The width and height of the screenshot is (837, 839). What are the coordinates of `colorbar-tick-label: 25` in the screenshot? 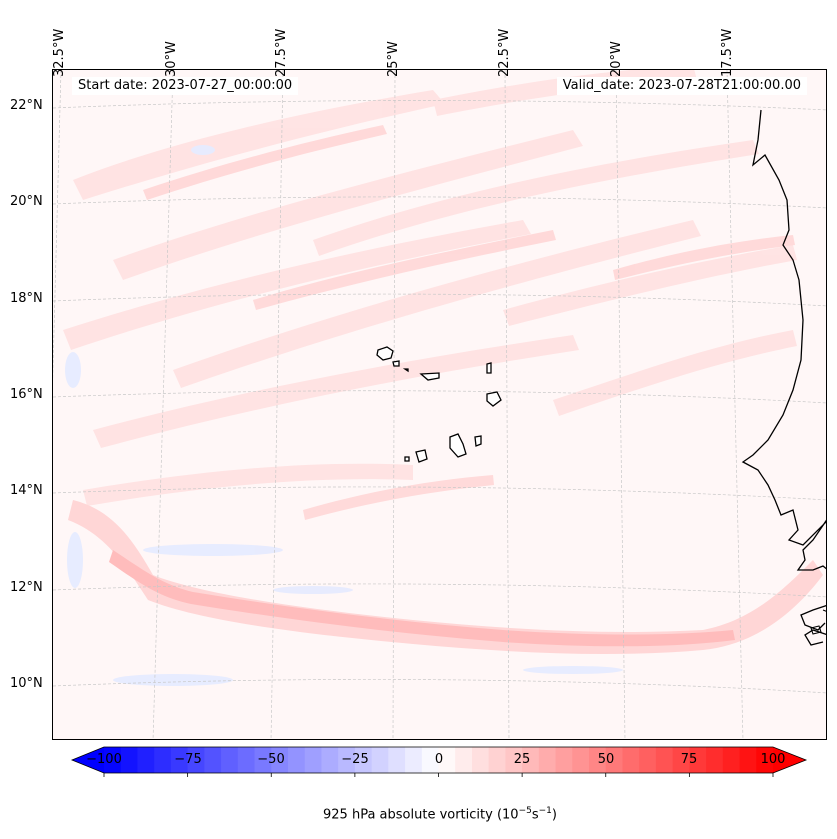 It's located at (522, 759).